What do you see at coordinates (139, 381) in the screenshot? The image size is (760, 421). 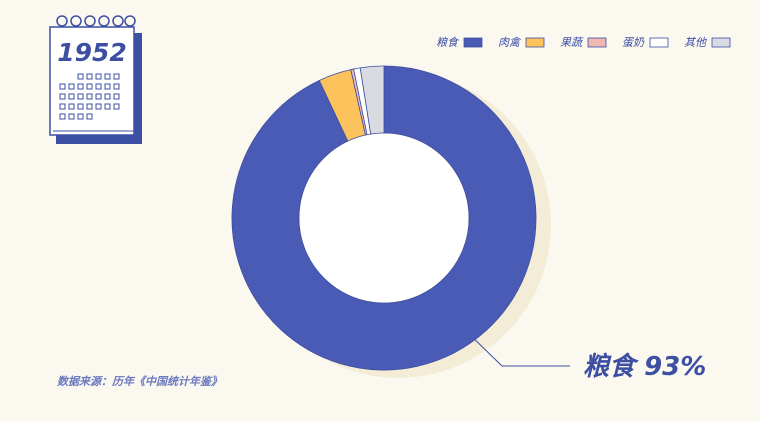 I see `source: 数据来源：历年《中国统计年鉴》` at bounding box center [139, 381].